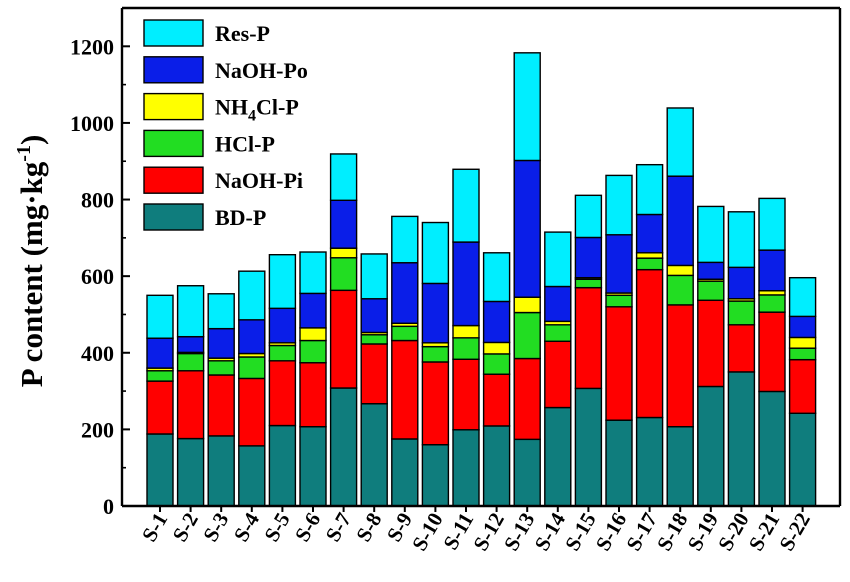 This screenshot has height=582, width=850. I want to click on y-tick-label: 400, so click(97, 353).